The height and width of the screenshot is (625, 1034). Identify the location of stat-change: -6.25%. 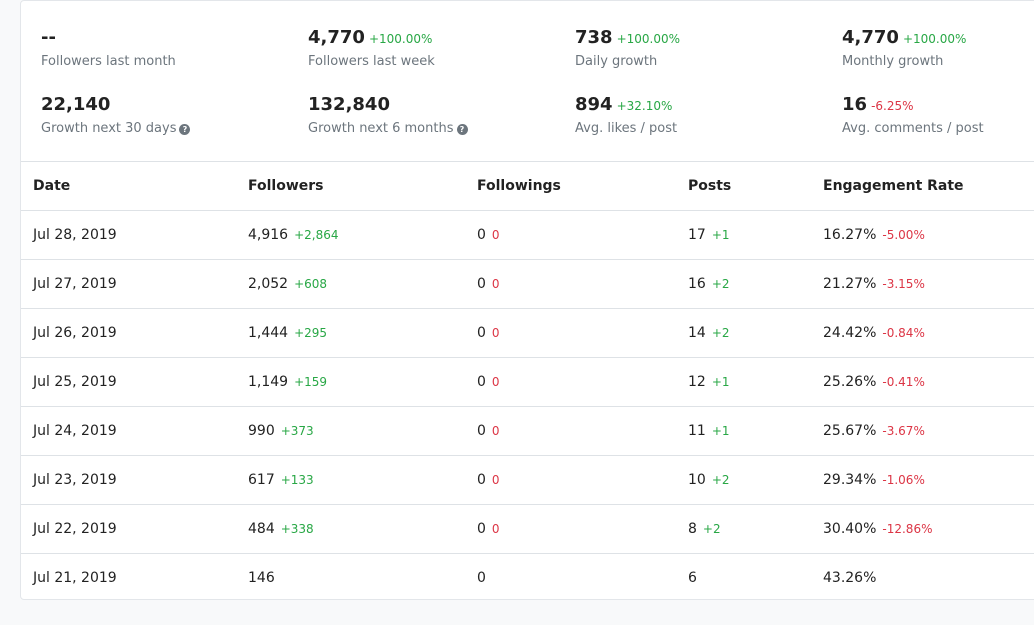
(892, 106).